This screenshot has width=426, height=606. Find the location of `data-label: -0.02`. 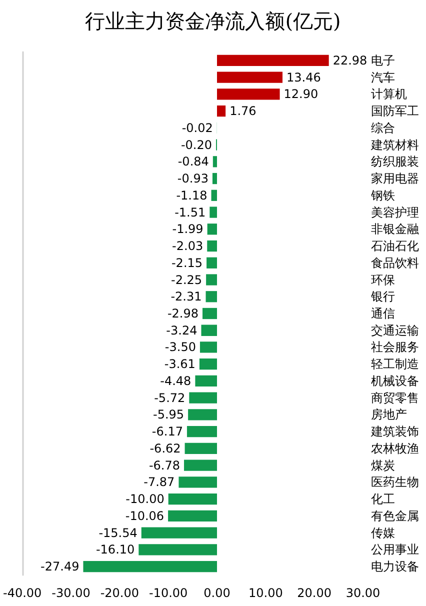

data-label: -0.02 is located at coordinates (197, 127).